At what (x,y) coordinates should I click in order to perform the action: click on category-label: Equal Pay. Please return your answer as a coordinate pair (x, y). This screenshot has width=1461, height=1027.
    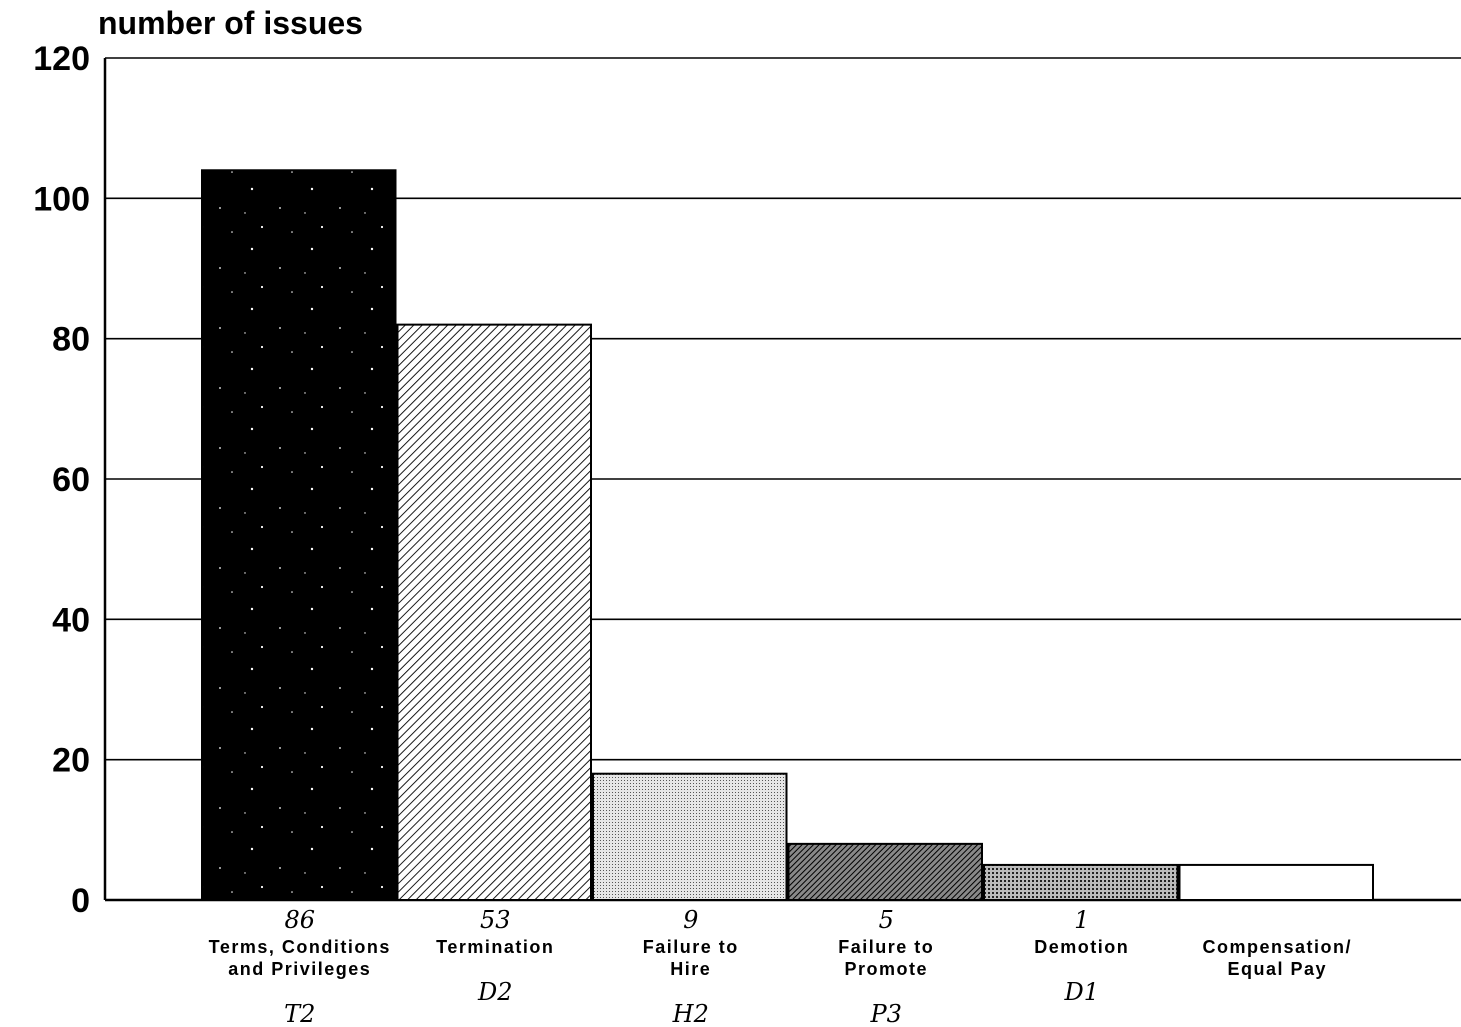
    Looking at the image, I should click on (1277, 969).